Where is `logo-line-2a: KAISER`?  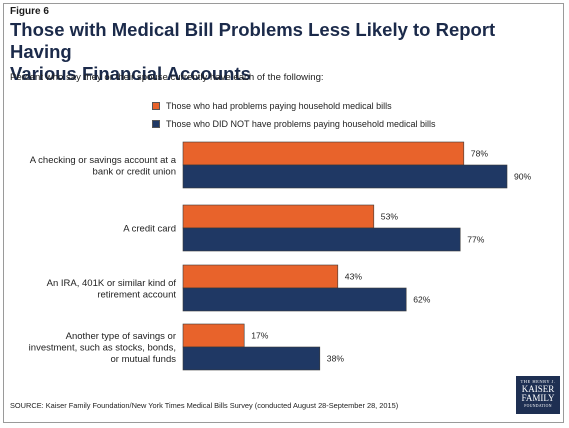
logo-line-2a: KAISER is located at coordinates (538, 389).